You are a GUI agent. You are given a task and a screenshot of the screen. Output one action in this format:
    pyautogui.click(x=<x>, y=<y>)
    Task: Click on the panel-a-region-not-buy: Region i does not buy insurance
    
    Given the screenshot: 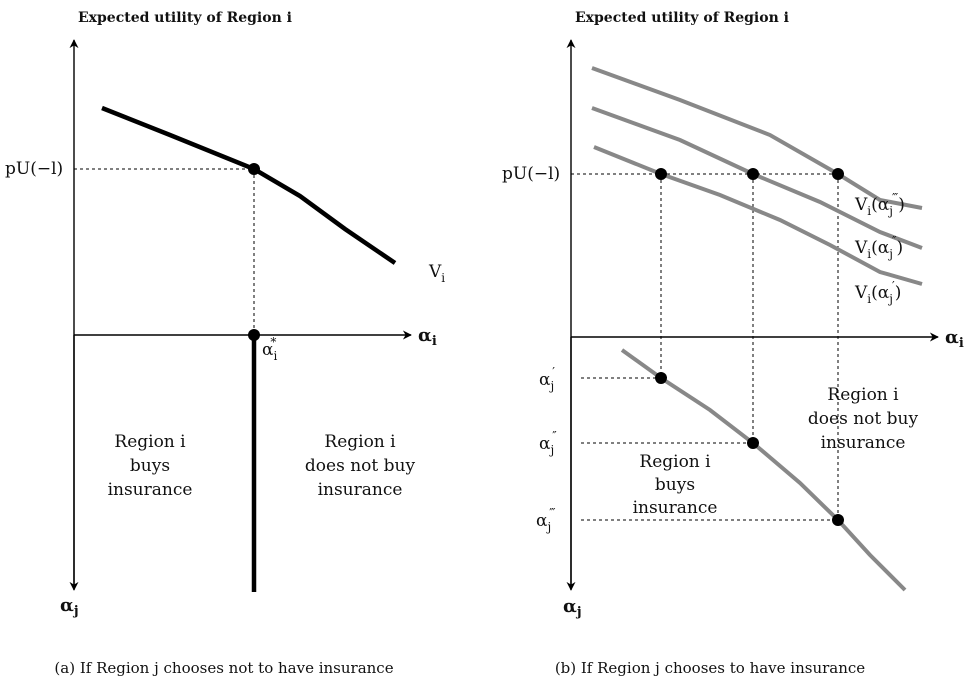 What is the action you would take?
    pyautogui.click(x=360, y=466)
    